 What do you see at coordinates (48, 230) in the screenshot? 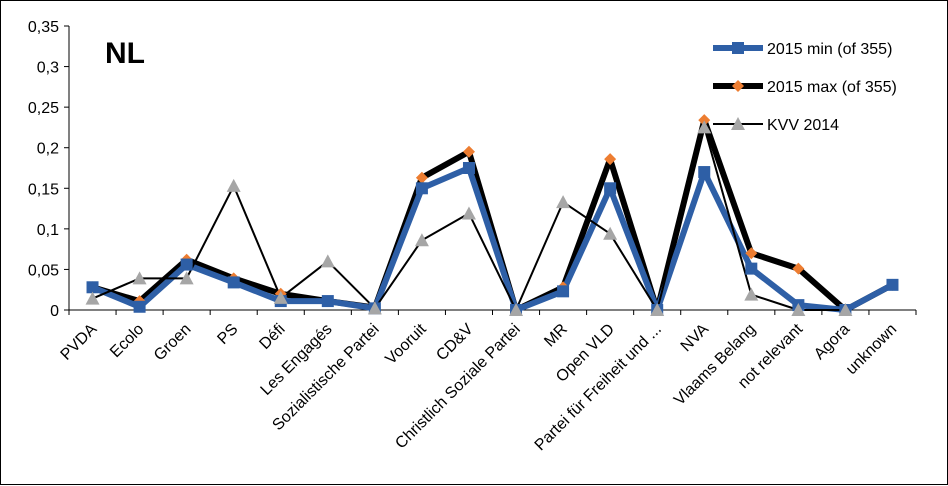
I see `y-tick-label: 0,1` at bounding box center [48, 230].